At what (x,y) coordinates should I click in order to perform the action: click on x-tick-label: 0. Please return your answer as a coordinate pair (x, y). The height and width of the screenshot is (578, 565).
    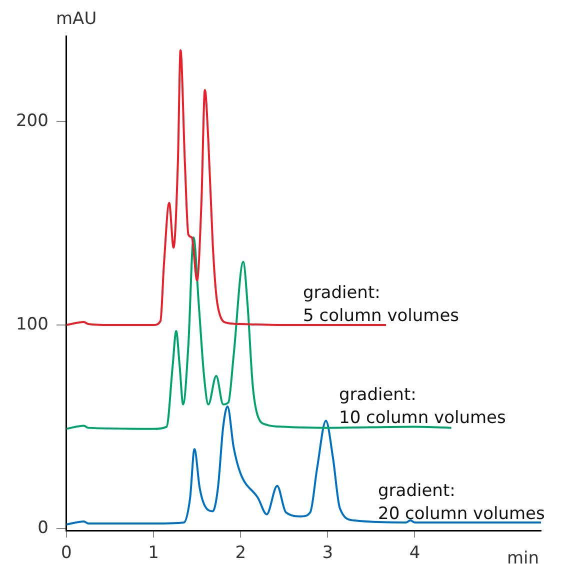
    Looking at the image, I should click on (66, 553).